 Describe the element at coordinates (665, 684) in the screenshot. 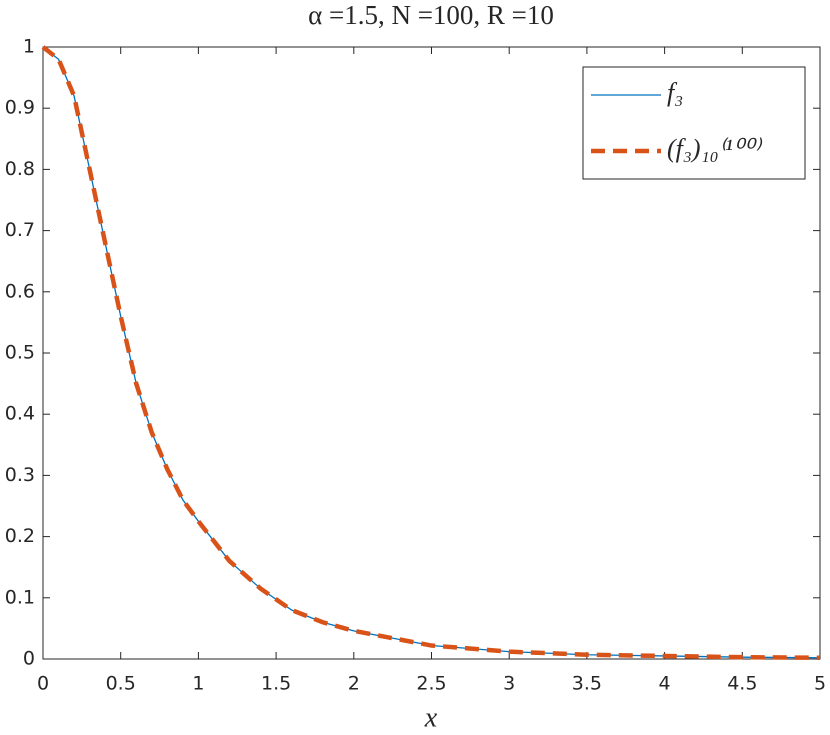

I see `x-tick-label: 4` at that location.